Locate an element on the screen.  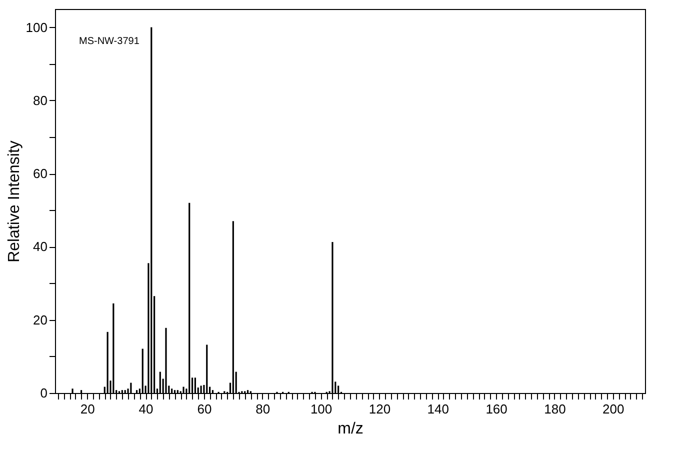
y-tick-label: 100 is located at coordinates (37, 27).